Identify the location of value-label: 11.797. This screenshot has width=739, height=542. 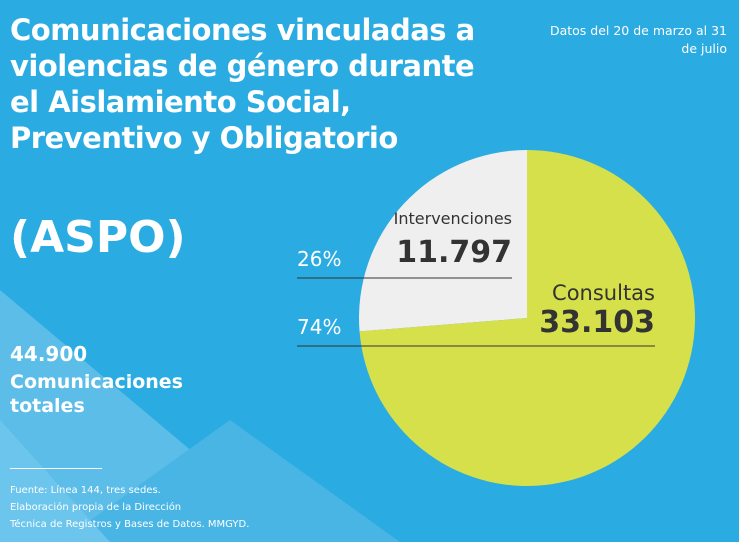
(454, 252).